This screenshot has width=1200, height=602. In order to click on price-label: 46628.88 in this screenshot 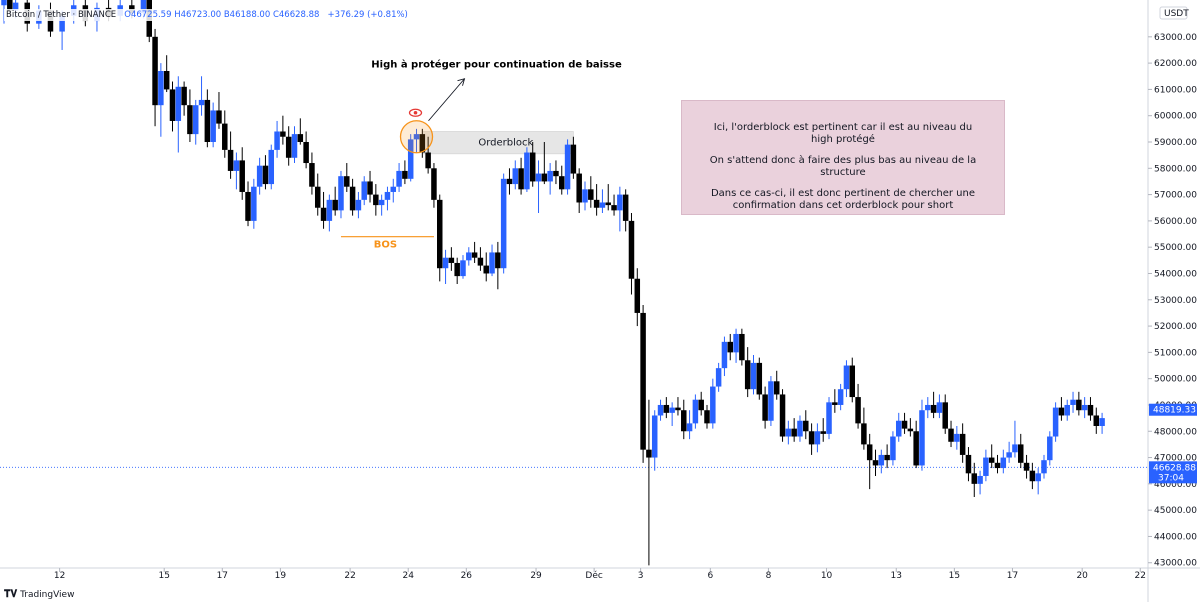, I will do `click(1174, 468)`.